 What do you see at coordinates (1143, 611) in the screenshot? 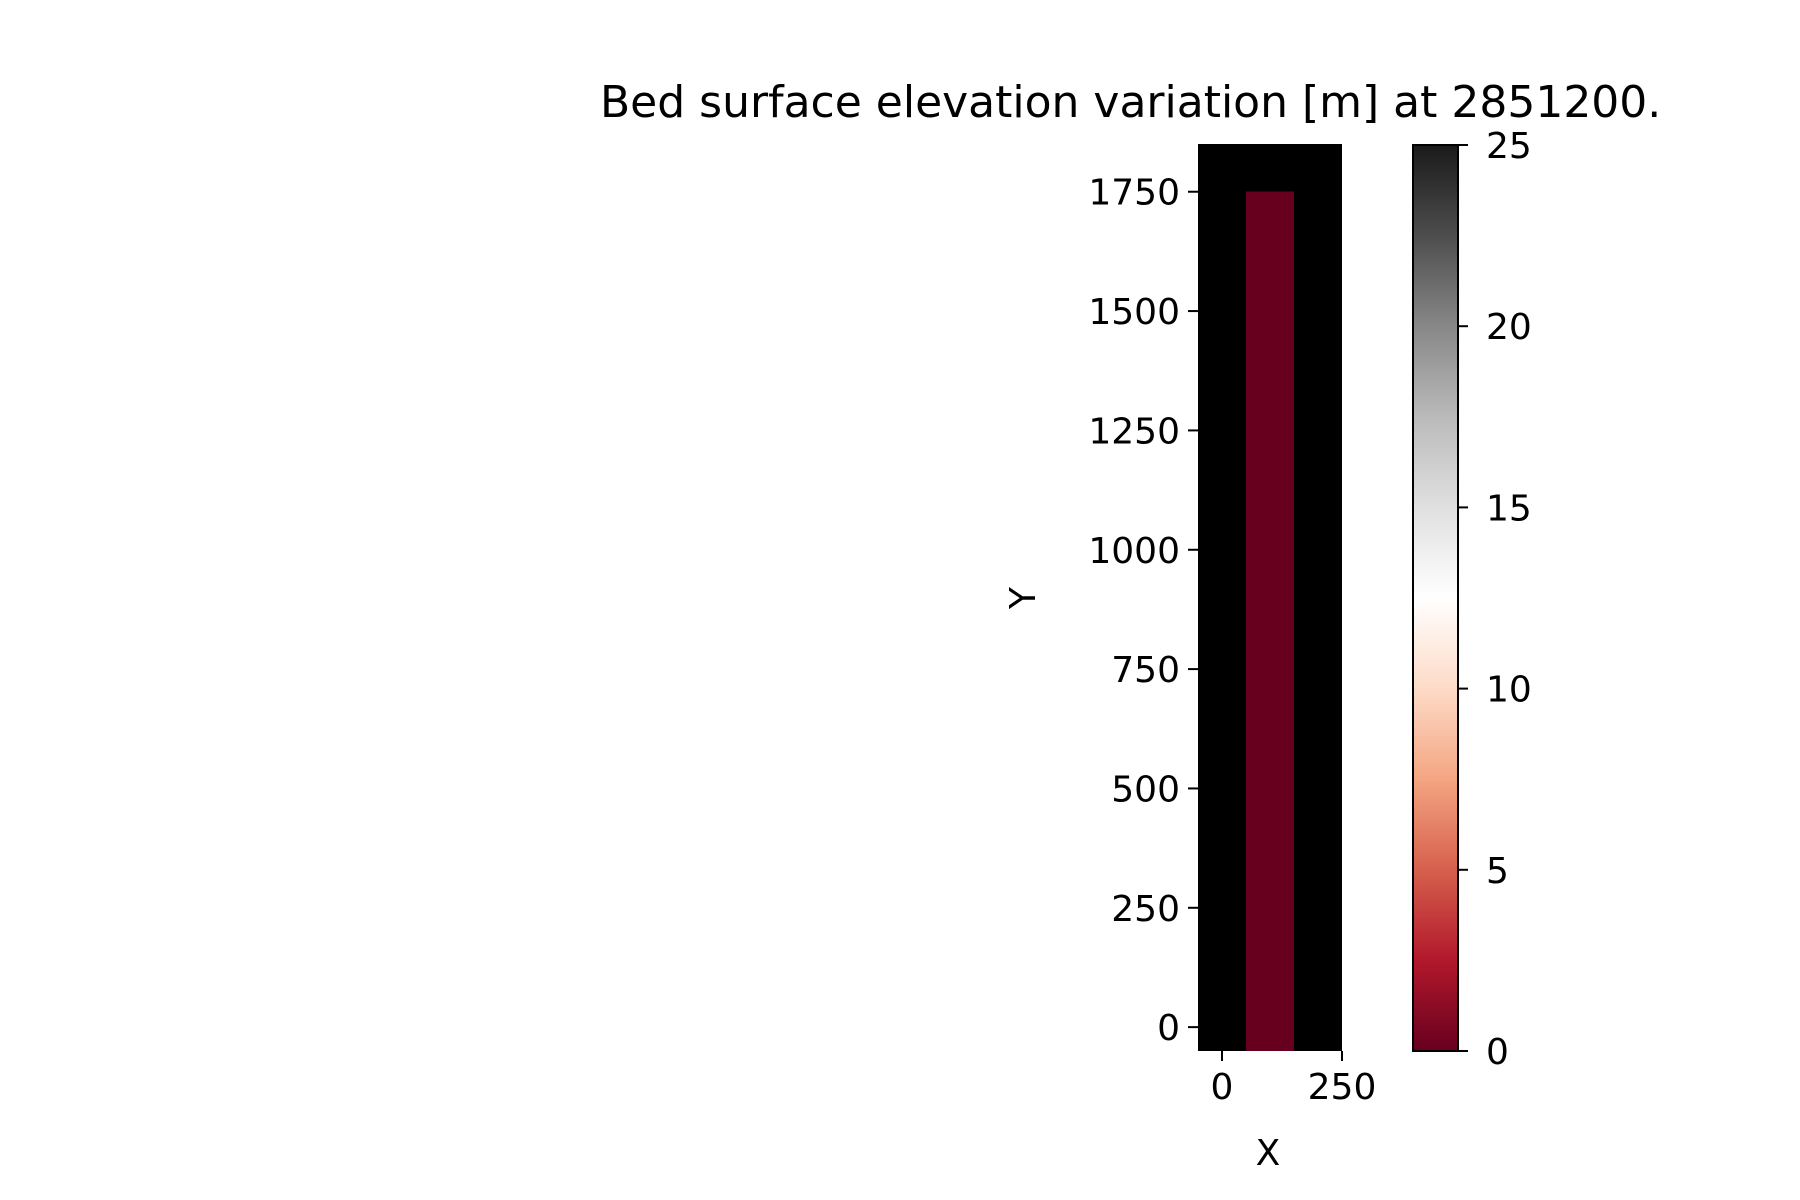
I see `y-axis: 0 250 500 750 1000 1250 1500 1750` at bounding box center [1143, 611].